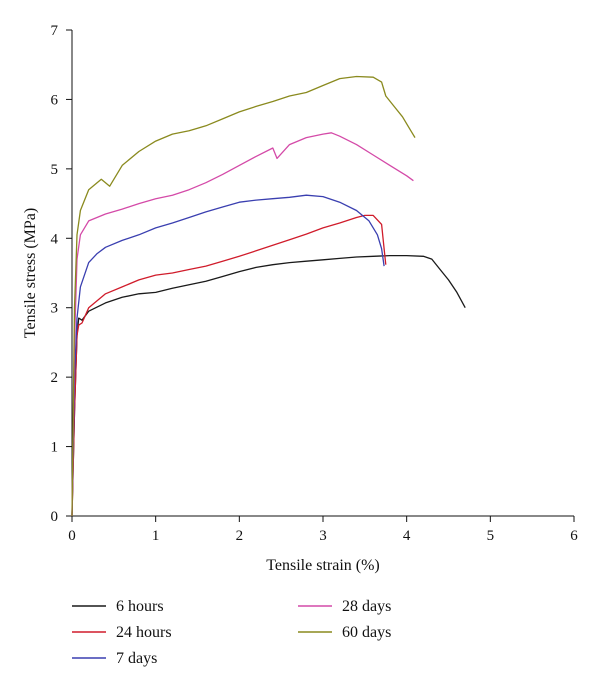 The image size is (600, 690). I want to click on x-tick-label: 6, so click(574, 536).